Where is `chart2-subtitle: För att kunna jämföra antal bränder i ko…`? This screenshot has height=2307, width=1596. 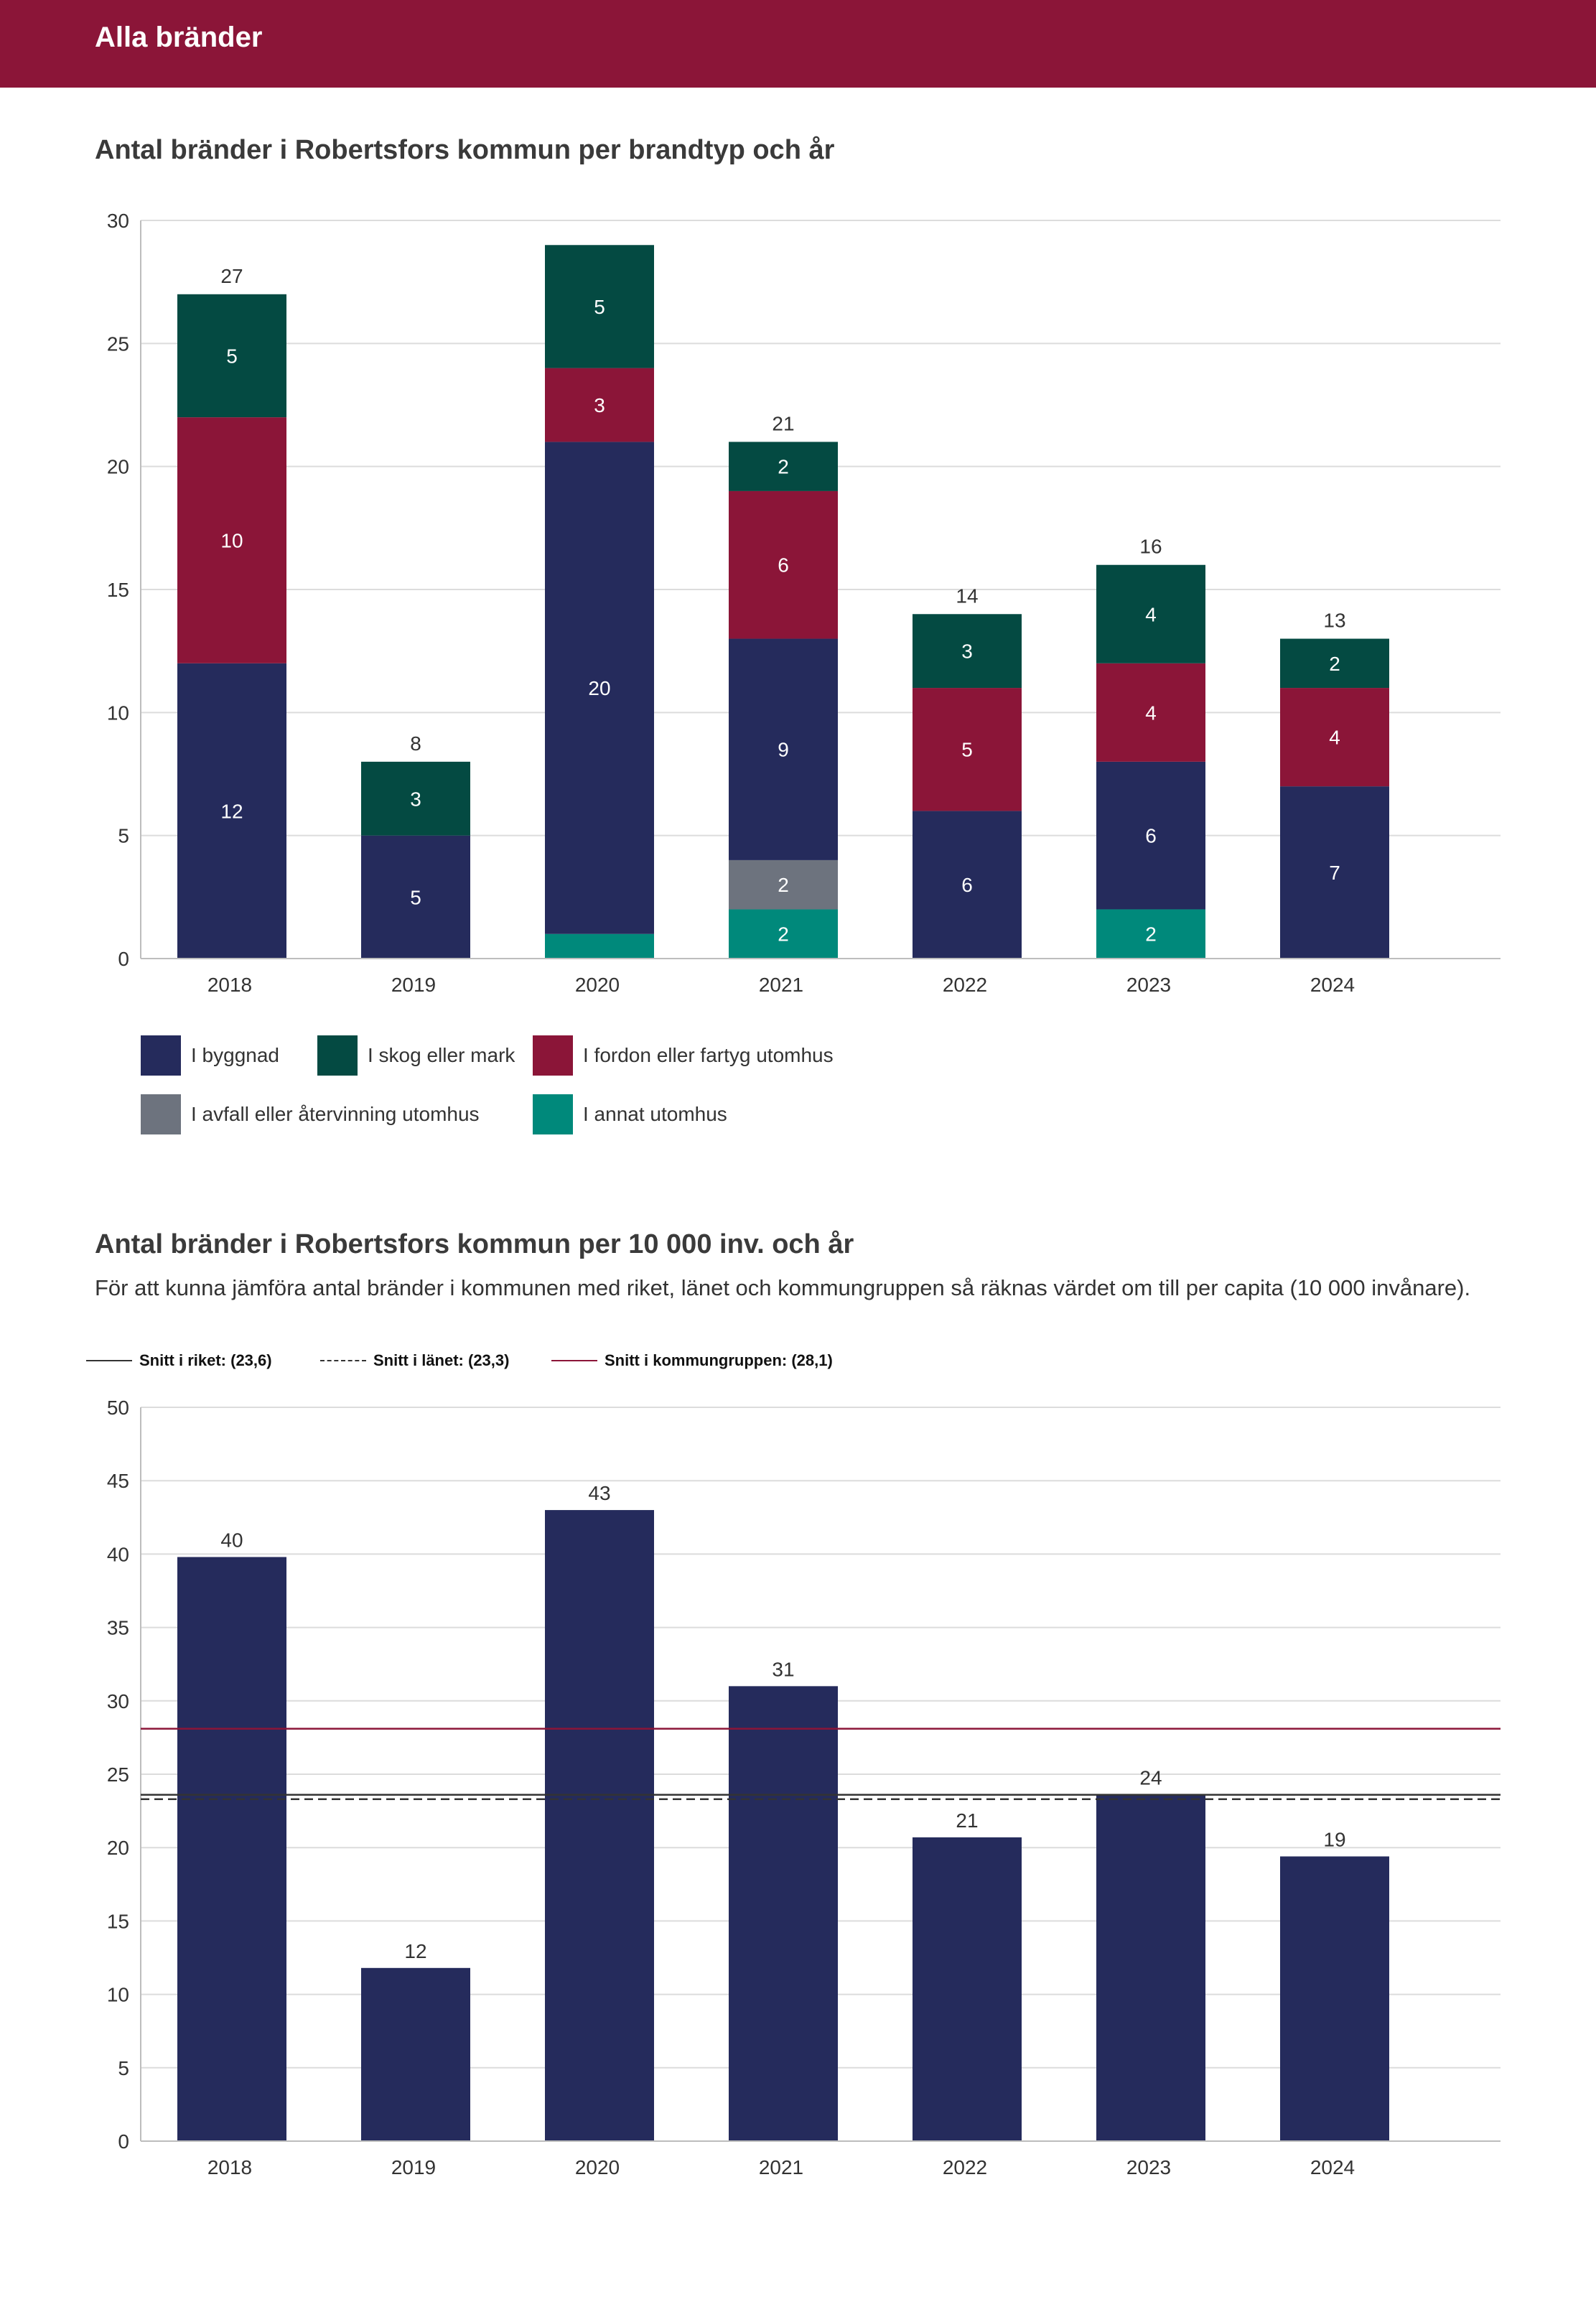 chart2-subtitle: För att kunna jämföra antal bränder i ko… is located at coordinates (783, 1287).